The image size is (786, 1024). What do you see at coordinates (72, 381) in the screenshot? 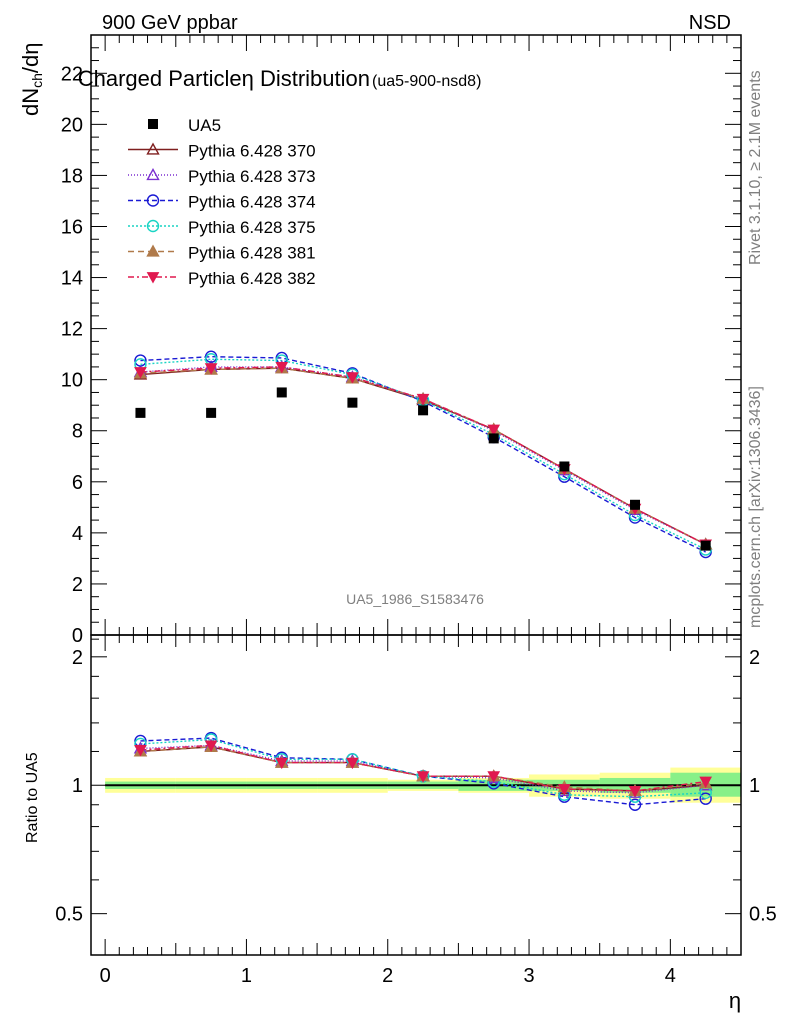
I see `y-tick-label: 10` at bounding box center [72, 381].